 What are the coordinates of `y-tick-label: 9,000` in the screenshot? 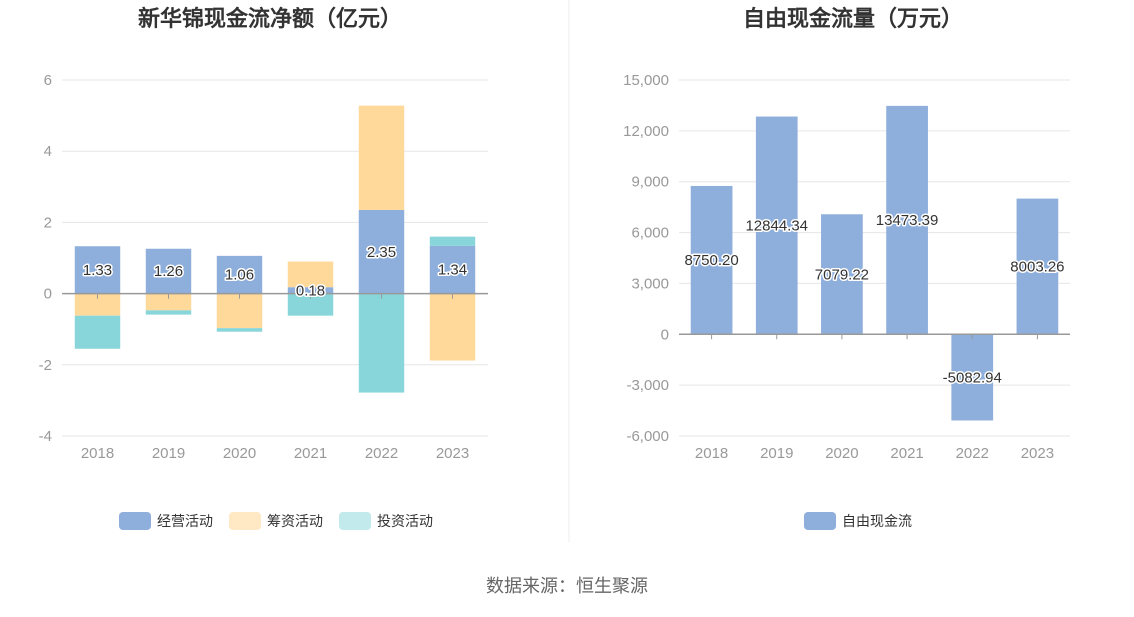 It's located at (650, 182).